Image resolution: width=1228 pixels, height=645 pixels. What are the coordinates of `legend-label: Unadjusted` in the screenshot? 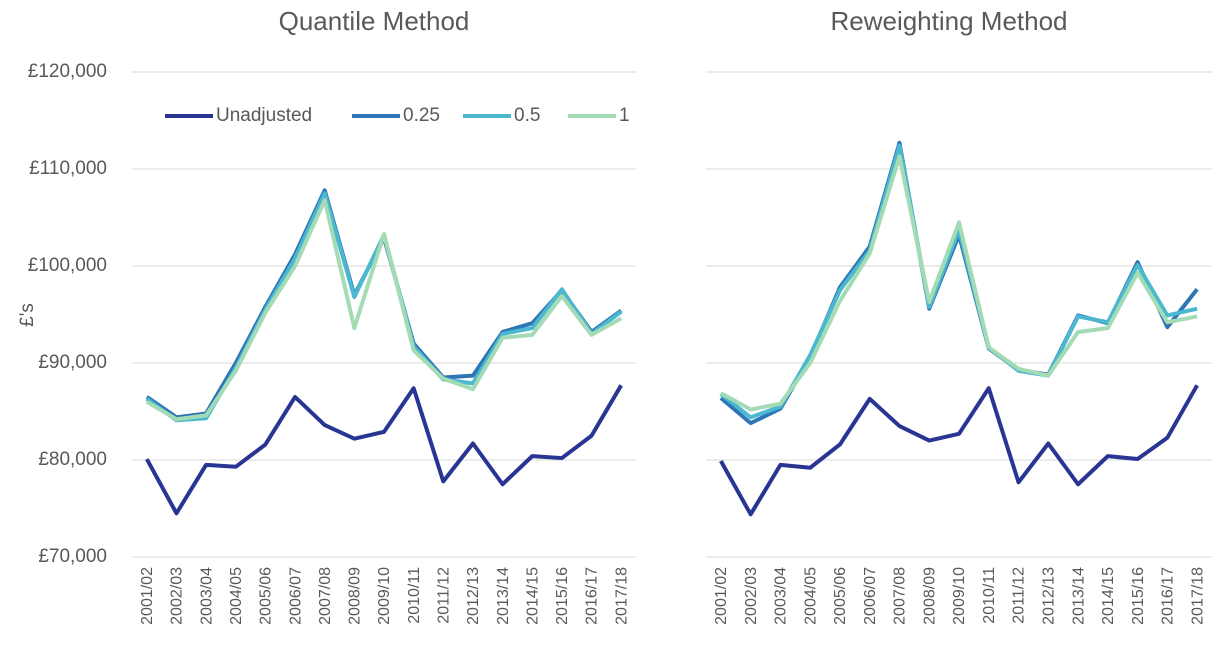 It's located at (264, 115).